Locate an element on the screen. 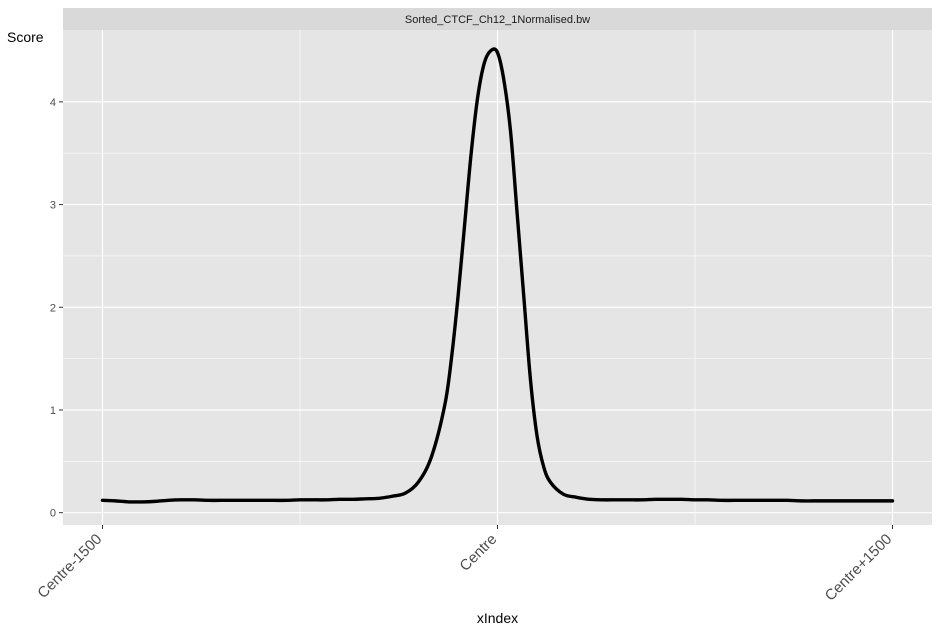 The image size is (940, 633). y-axis-title: Score is located at coordinates (25, 37).